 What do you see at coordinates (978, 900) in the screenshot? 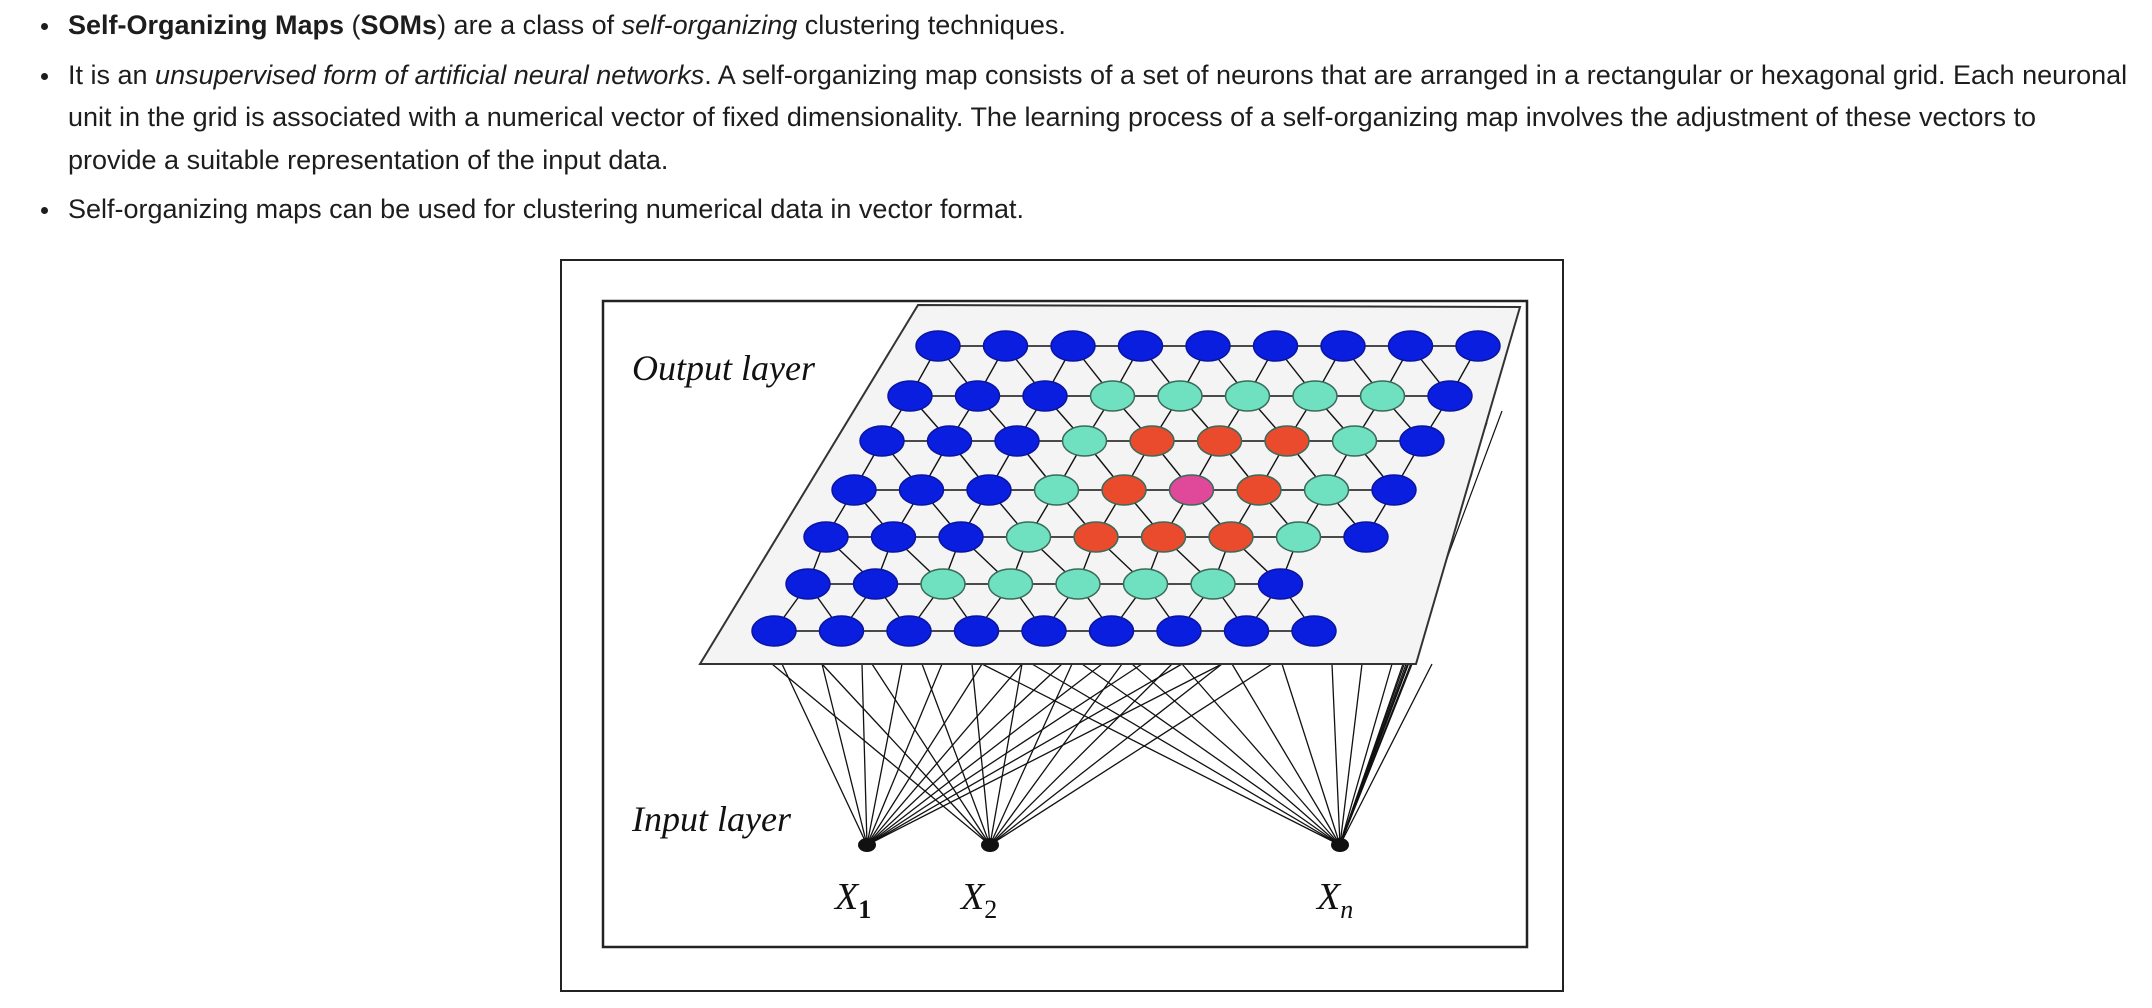
I see `input-x2-label: X2` at bounding box center [978, 900].